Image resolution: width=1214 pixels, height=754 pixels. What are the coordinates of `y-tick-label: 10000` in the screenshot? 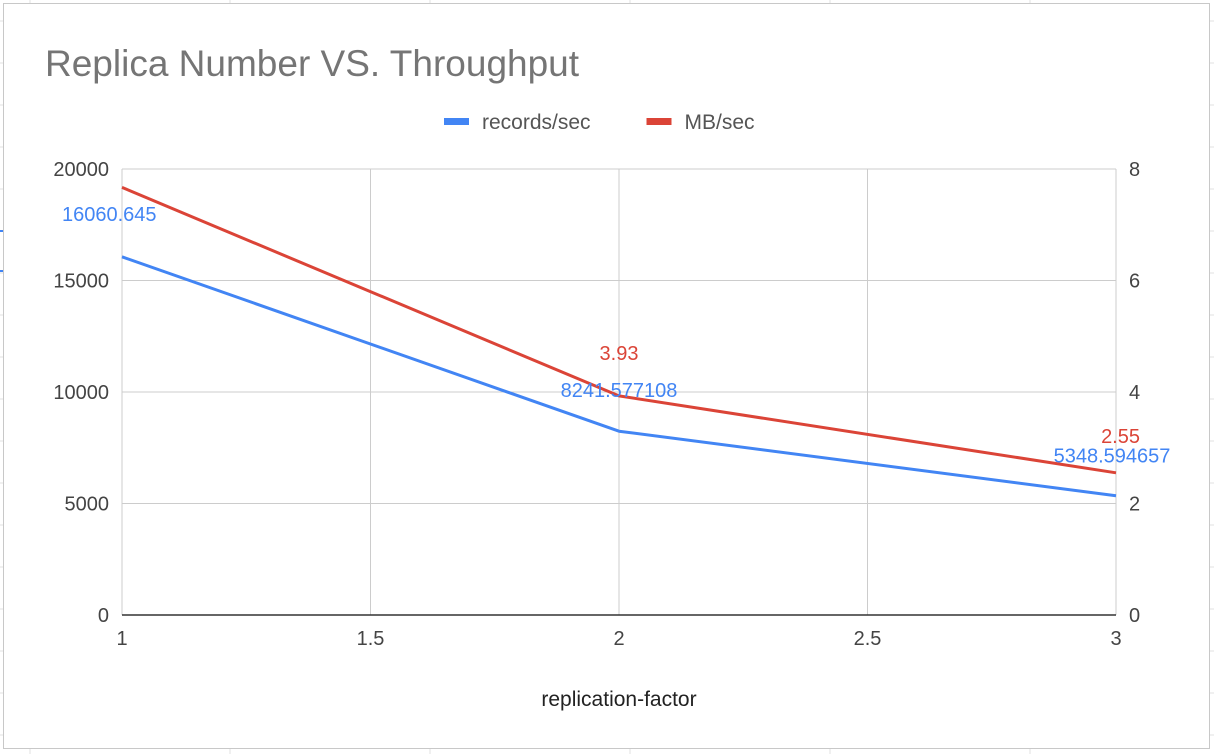 It's located at (81, 393).